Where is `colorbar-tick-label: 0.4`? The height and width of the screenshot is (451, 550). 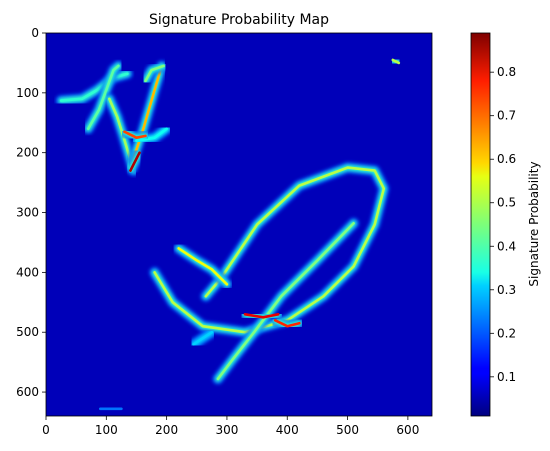 colorbar-tick-label: 0.4 is located at coordinates (506, 246).